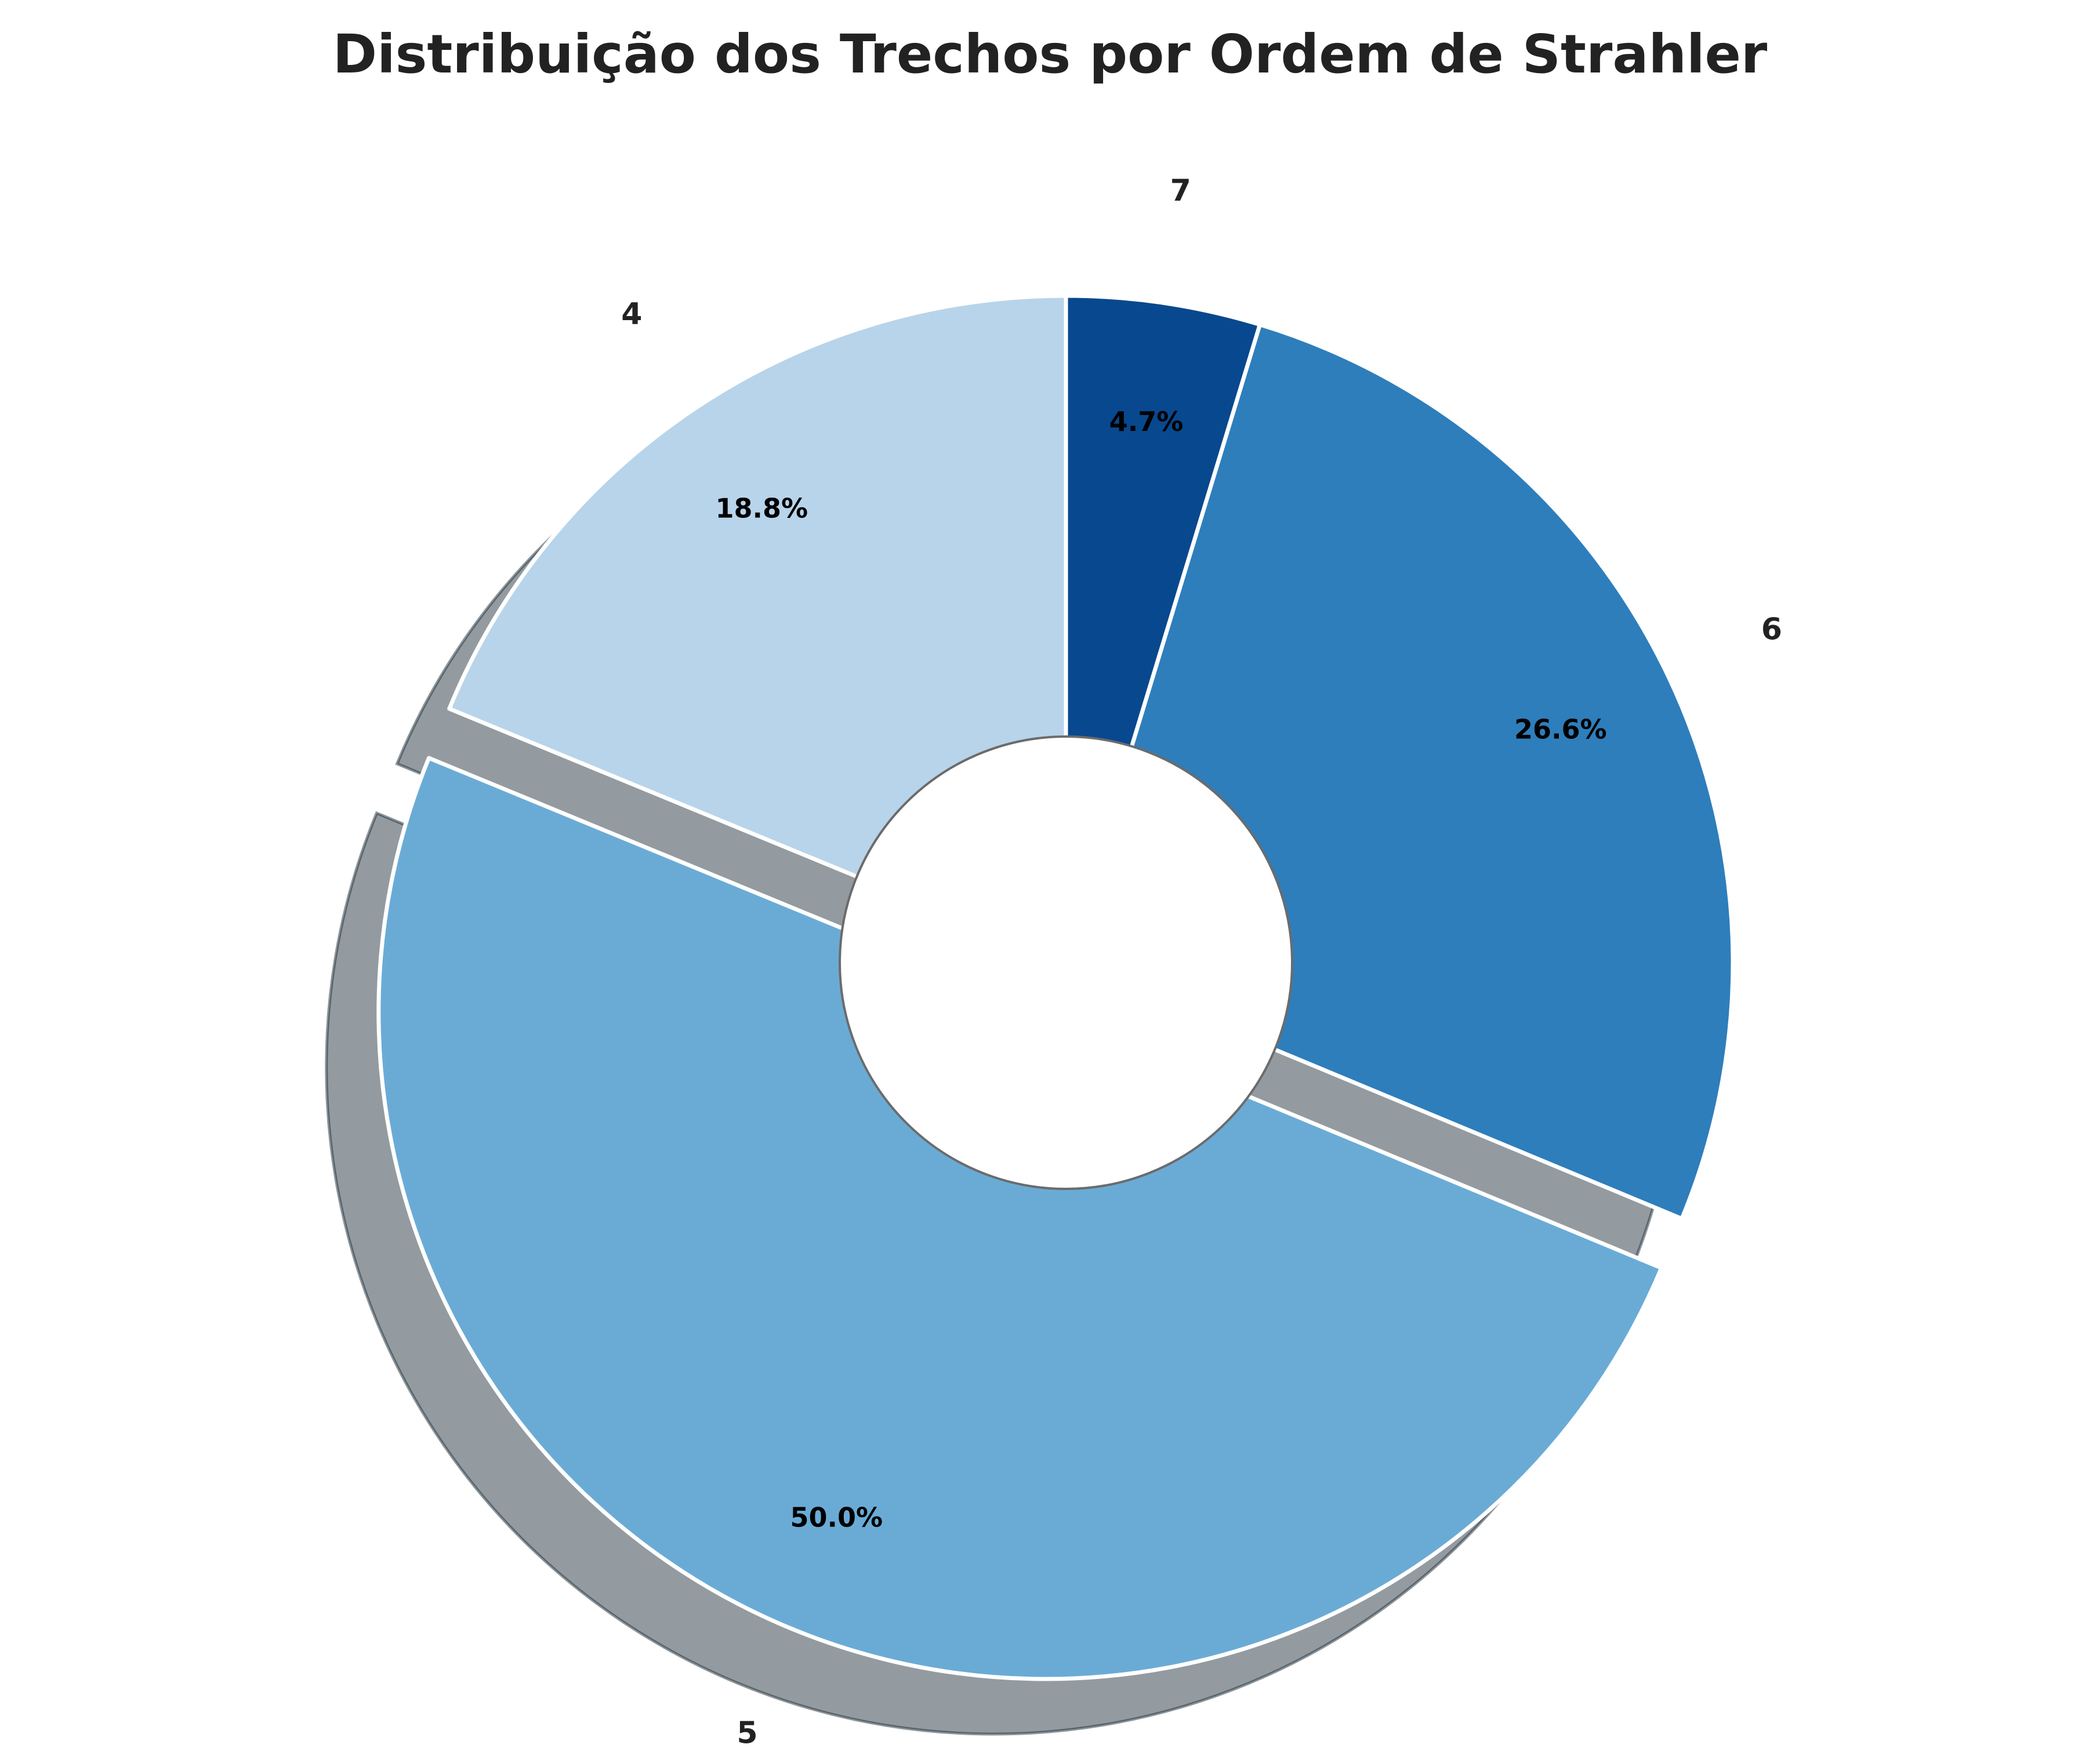 Image resolution: width=2100 pixels, height=1759 pixels. Describe the element at coordinates (762, 508) in the screenshot. I see `slice-value-4: 18.8%` at that location.